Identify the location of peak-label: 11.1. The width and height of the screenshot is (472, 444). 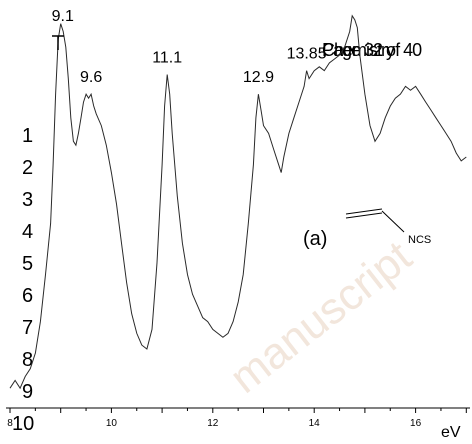
(167, 58).